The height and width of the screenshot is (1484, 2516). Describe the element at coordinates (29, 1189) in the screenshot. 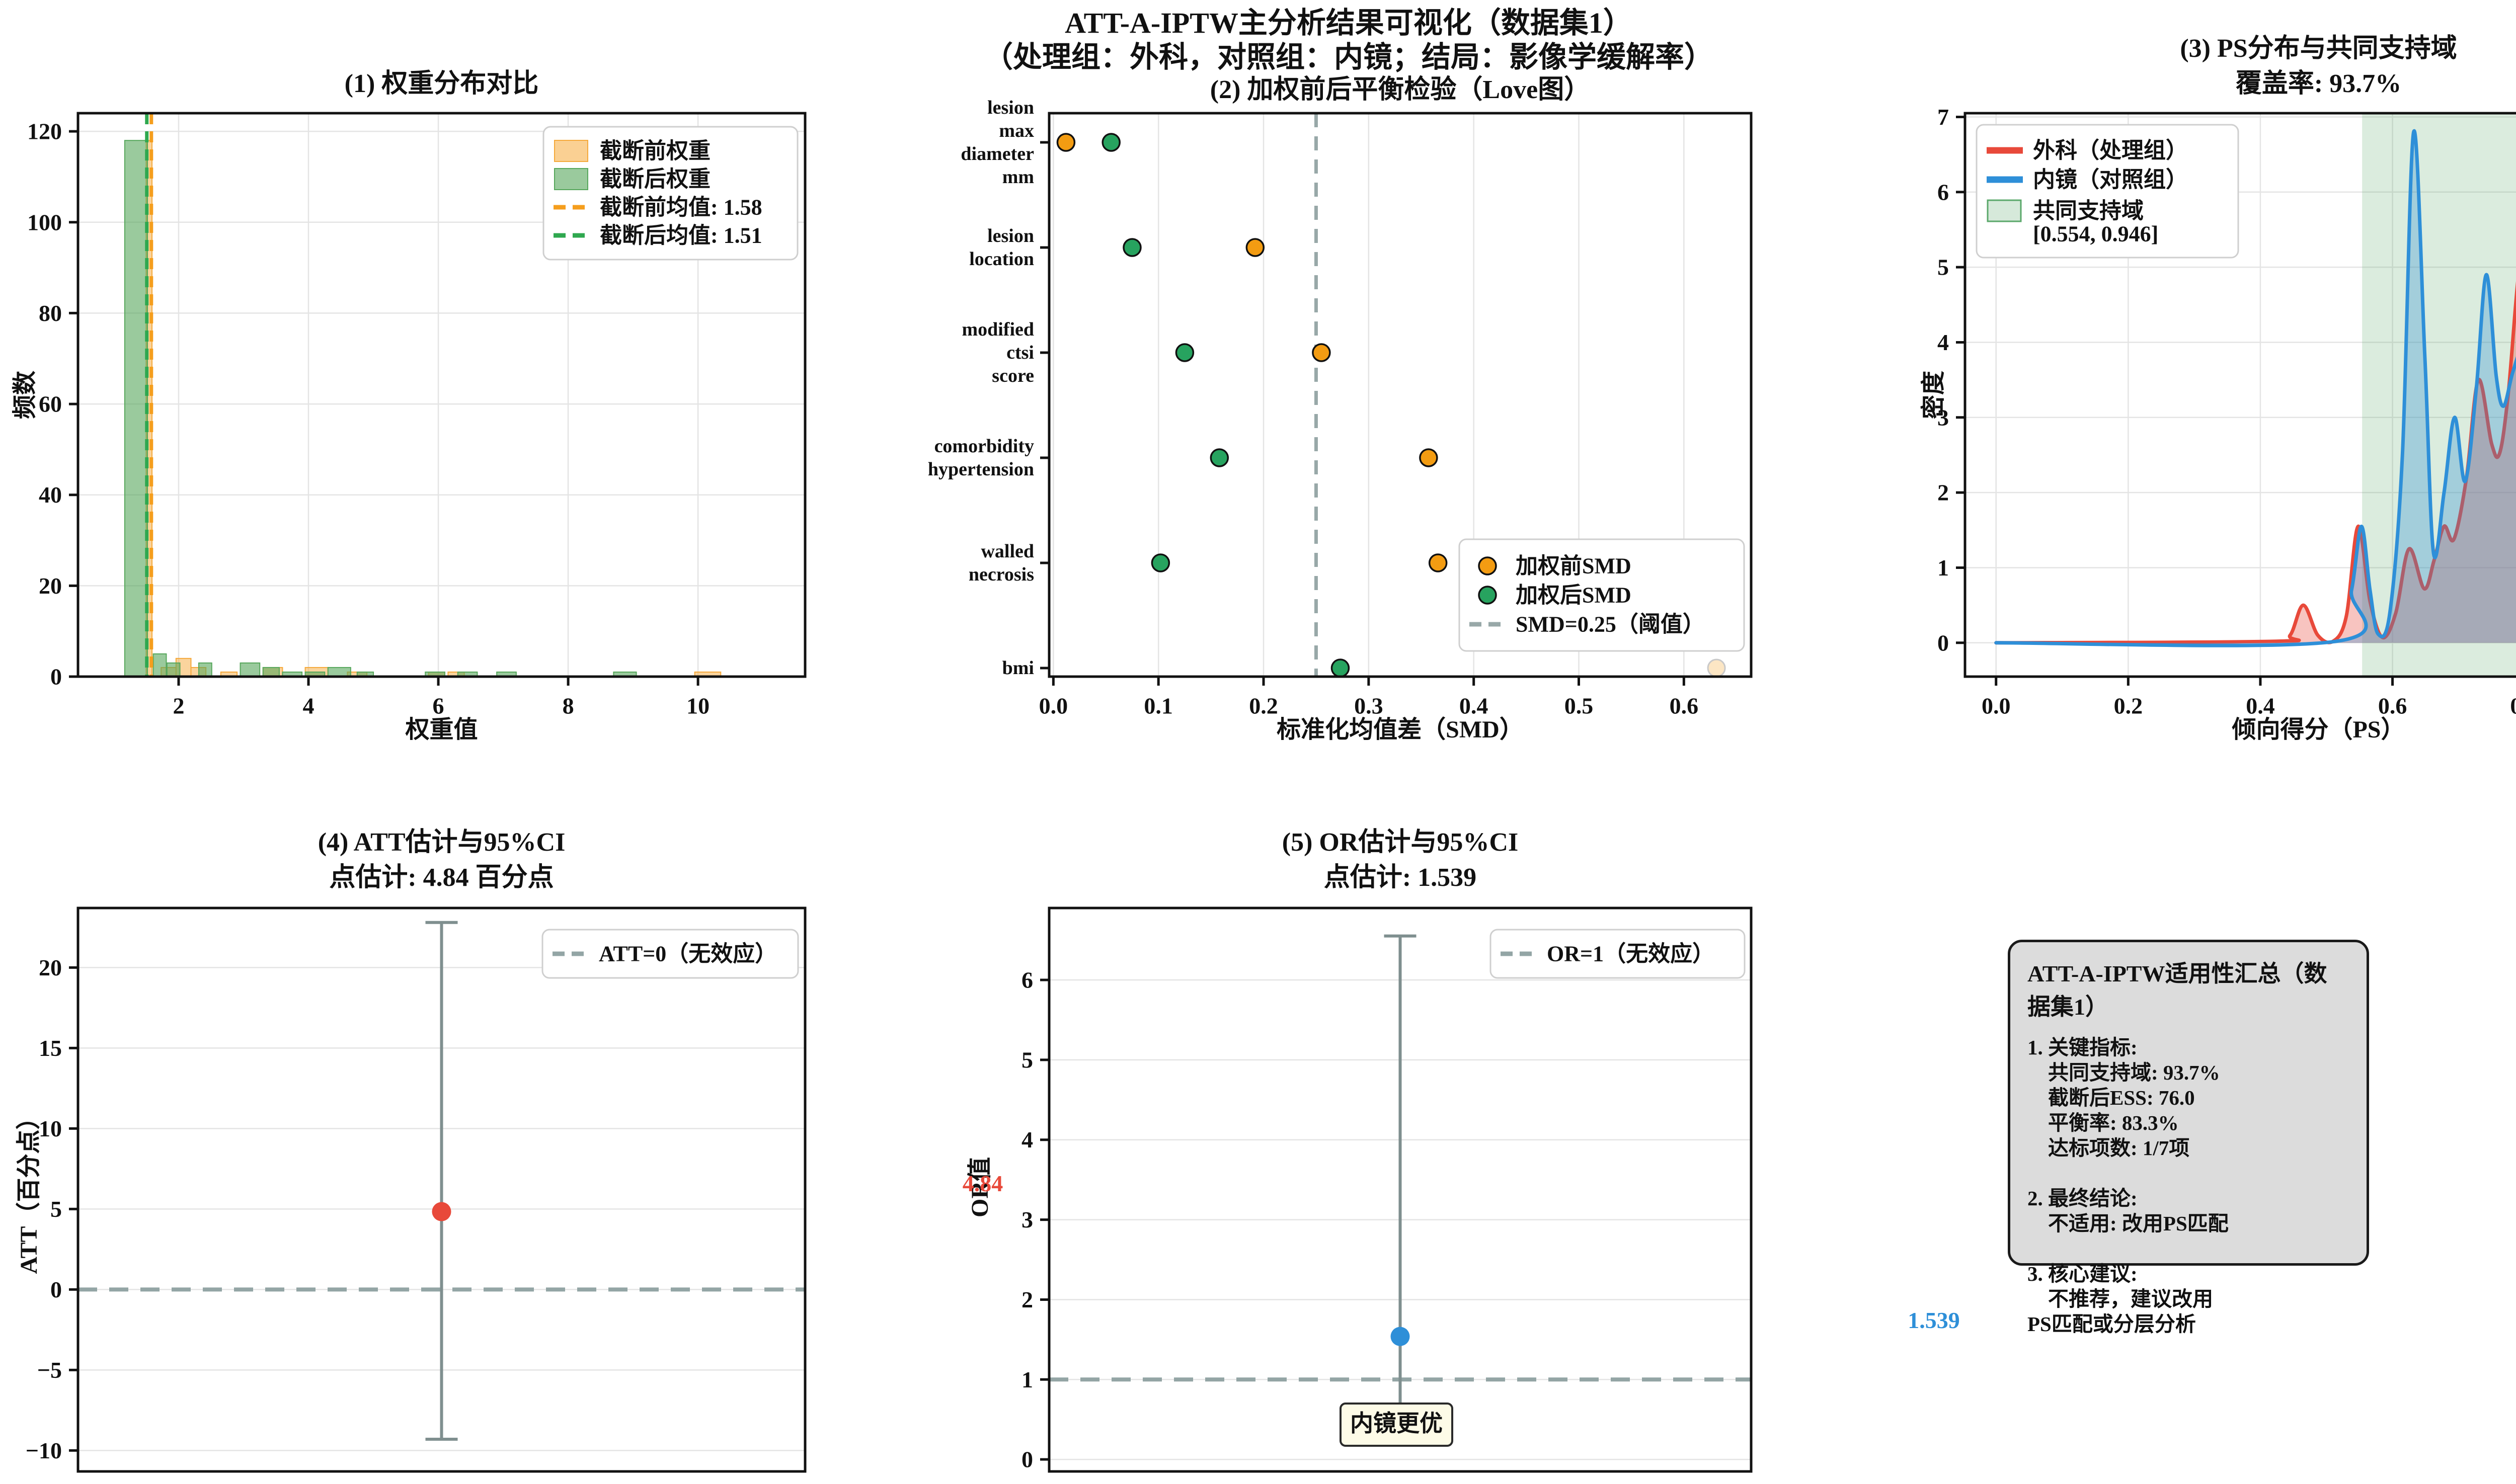

I see `panel4-ylabel: ATT（百分点）` at that location.